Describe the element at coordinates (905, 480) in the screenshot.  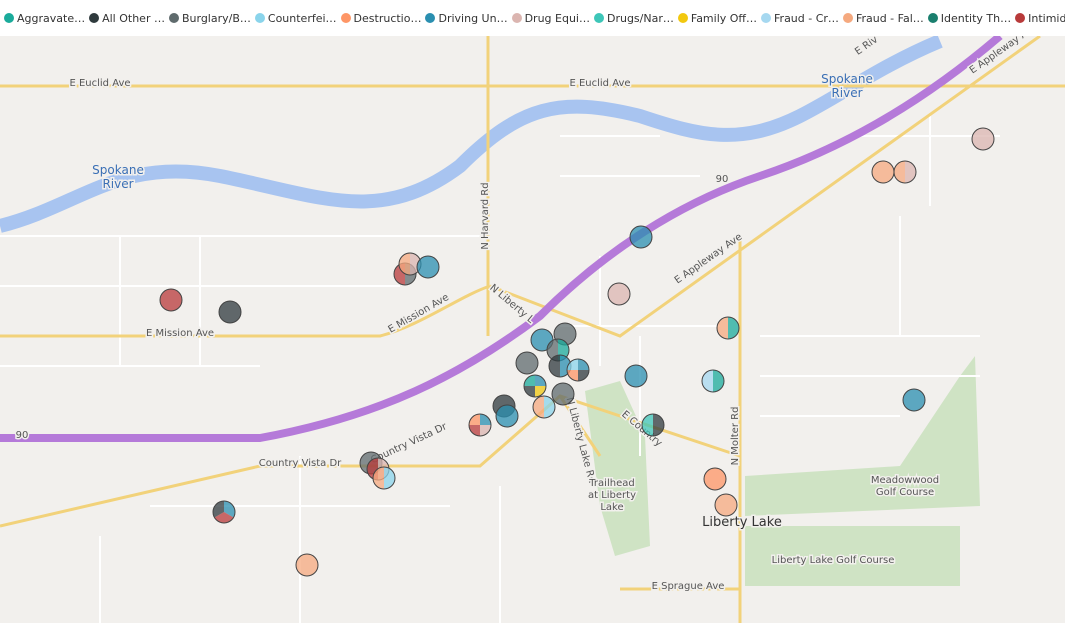
I see `map-label: Meadowwood` at that location.